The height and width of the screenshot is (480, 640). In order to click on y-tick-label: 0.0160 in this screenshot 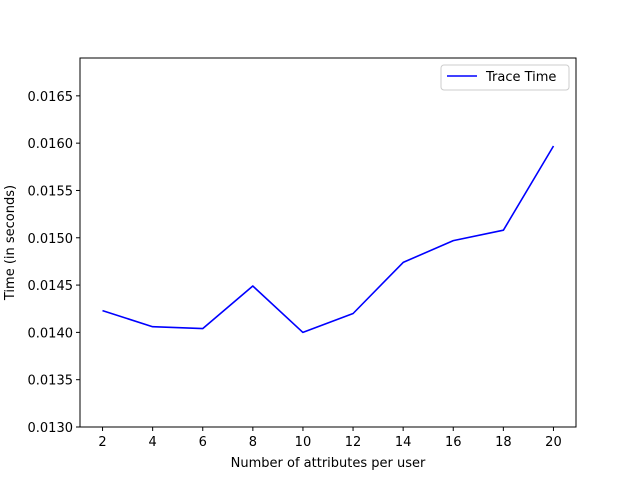, I will do `click(51, 144)`.